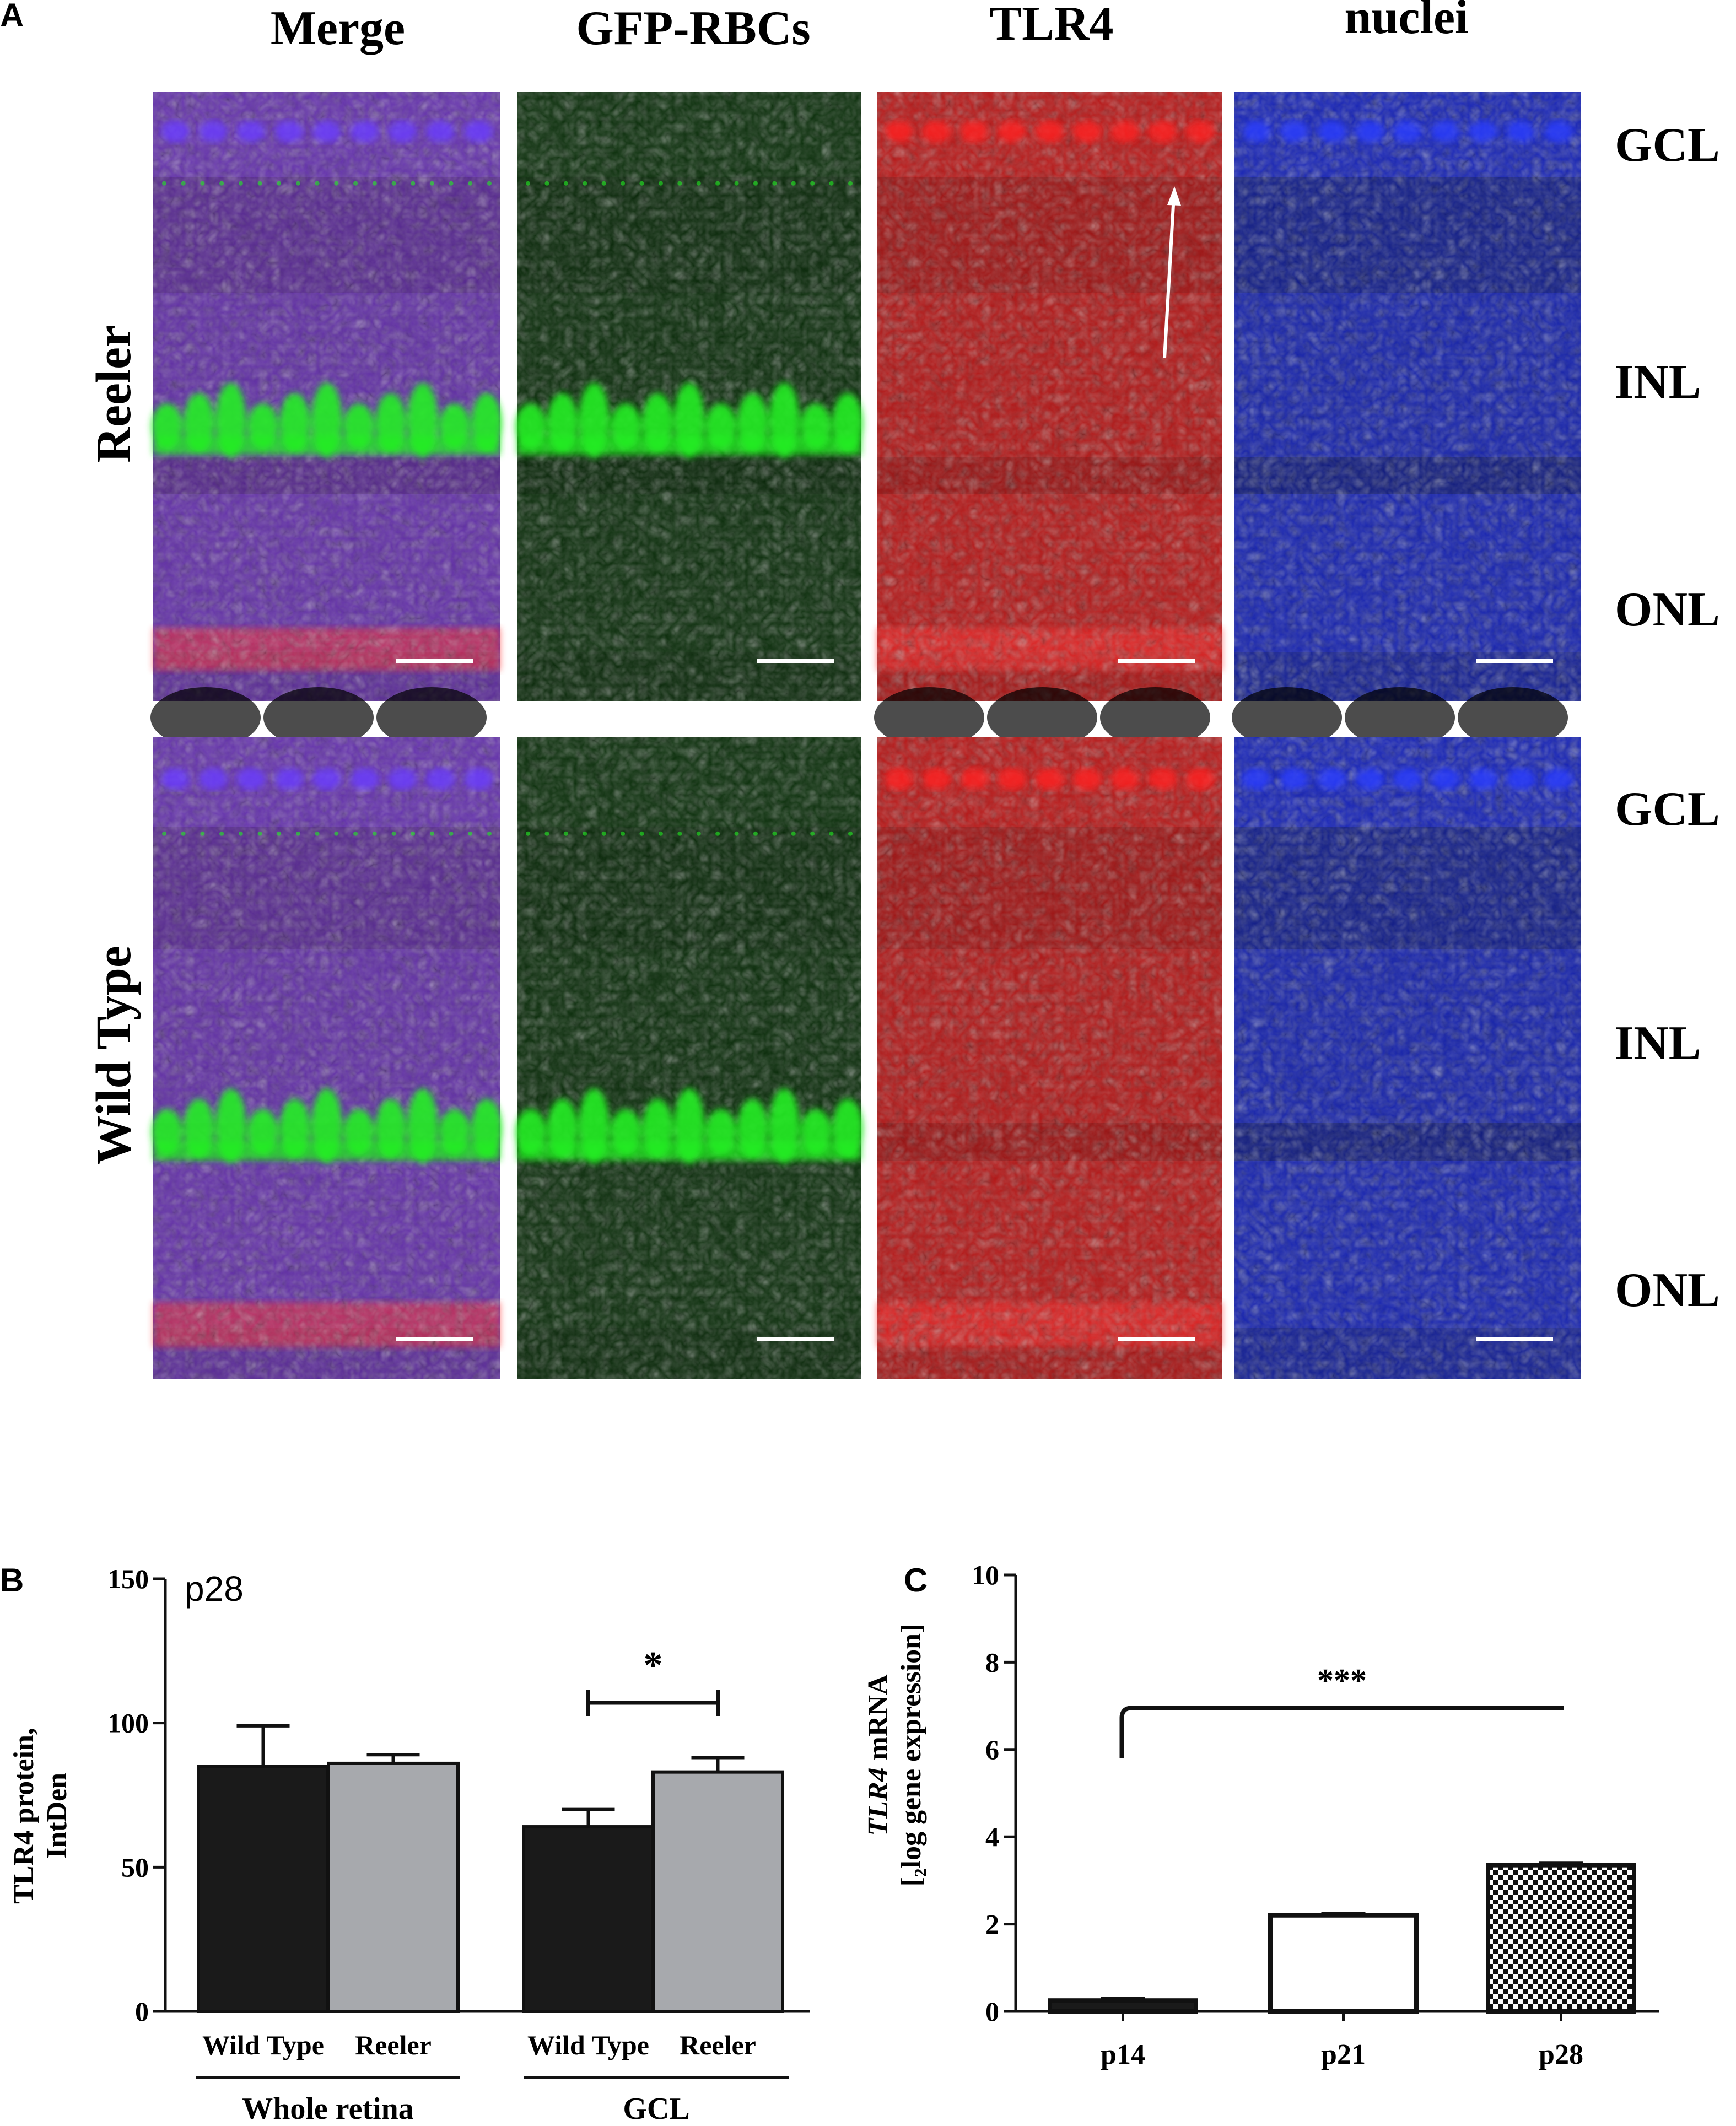 Image resolution: width=1736 pixels, height=2126 pixels. What do you see at coordinates (128, 1578) in the screenshot?
I see `panel-b-ytick-label: 150` at bounding box center [128, 1578].